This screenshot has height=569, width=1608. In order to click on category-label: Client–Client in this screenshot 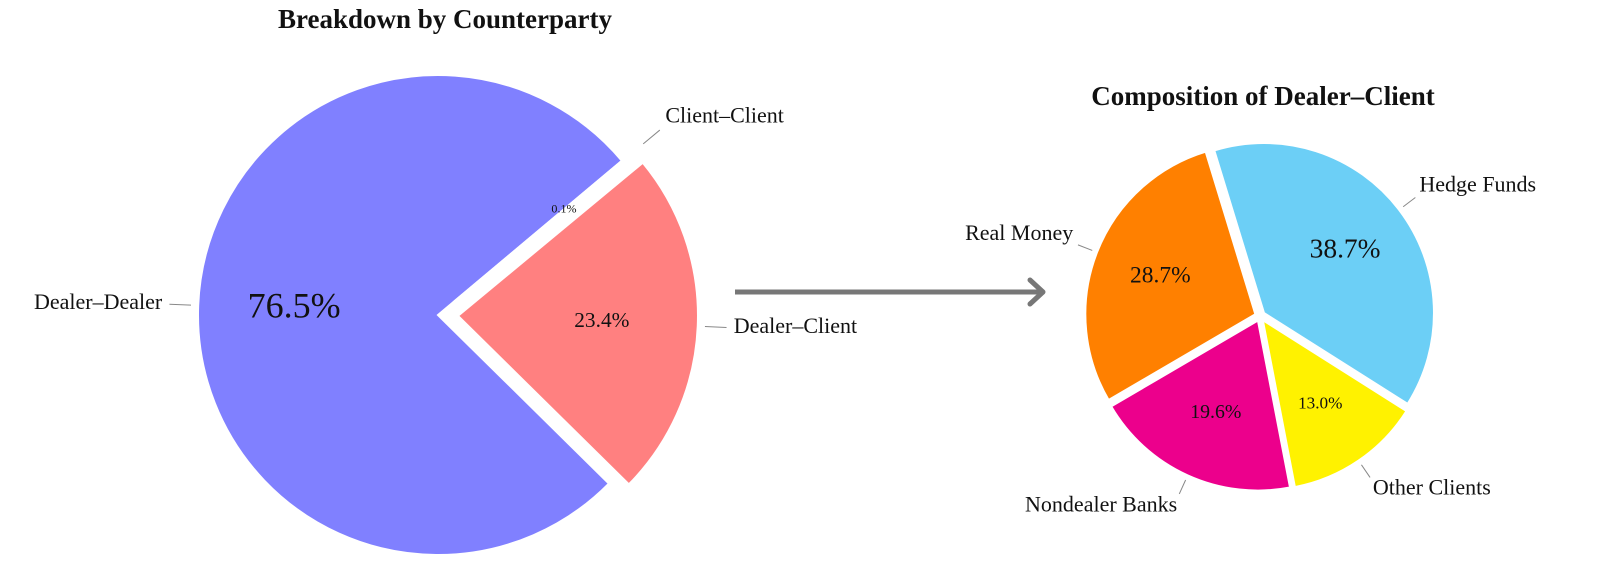, I will do `click(724, 114)`.